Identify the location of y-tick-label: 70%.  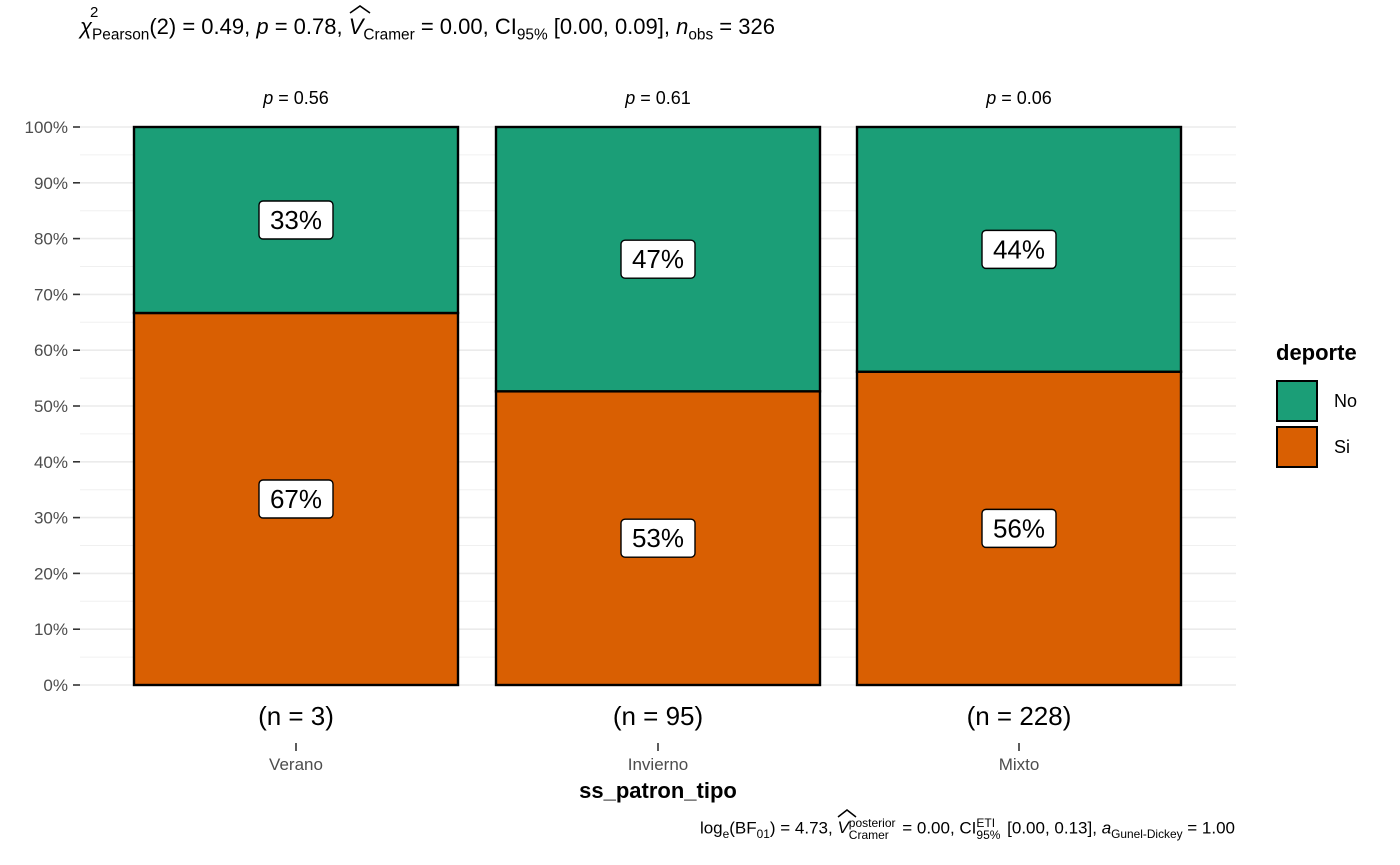
(51, 294).